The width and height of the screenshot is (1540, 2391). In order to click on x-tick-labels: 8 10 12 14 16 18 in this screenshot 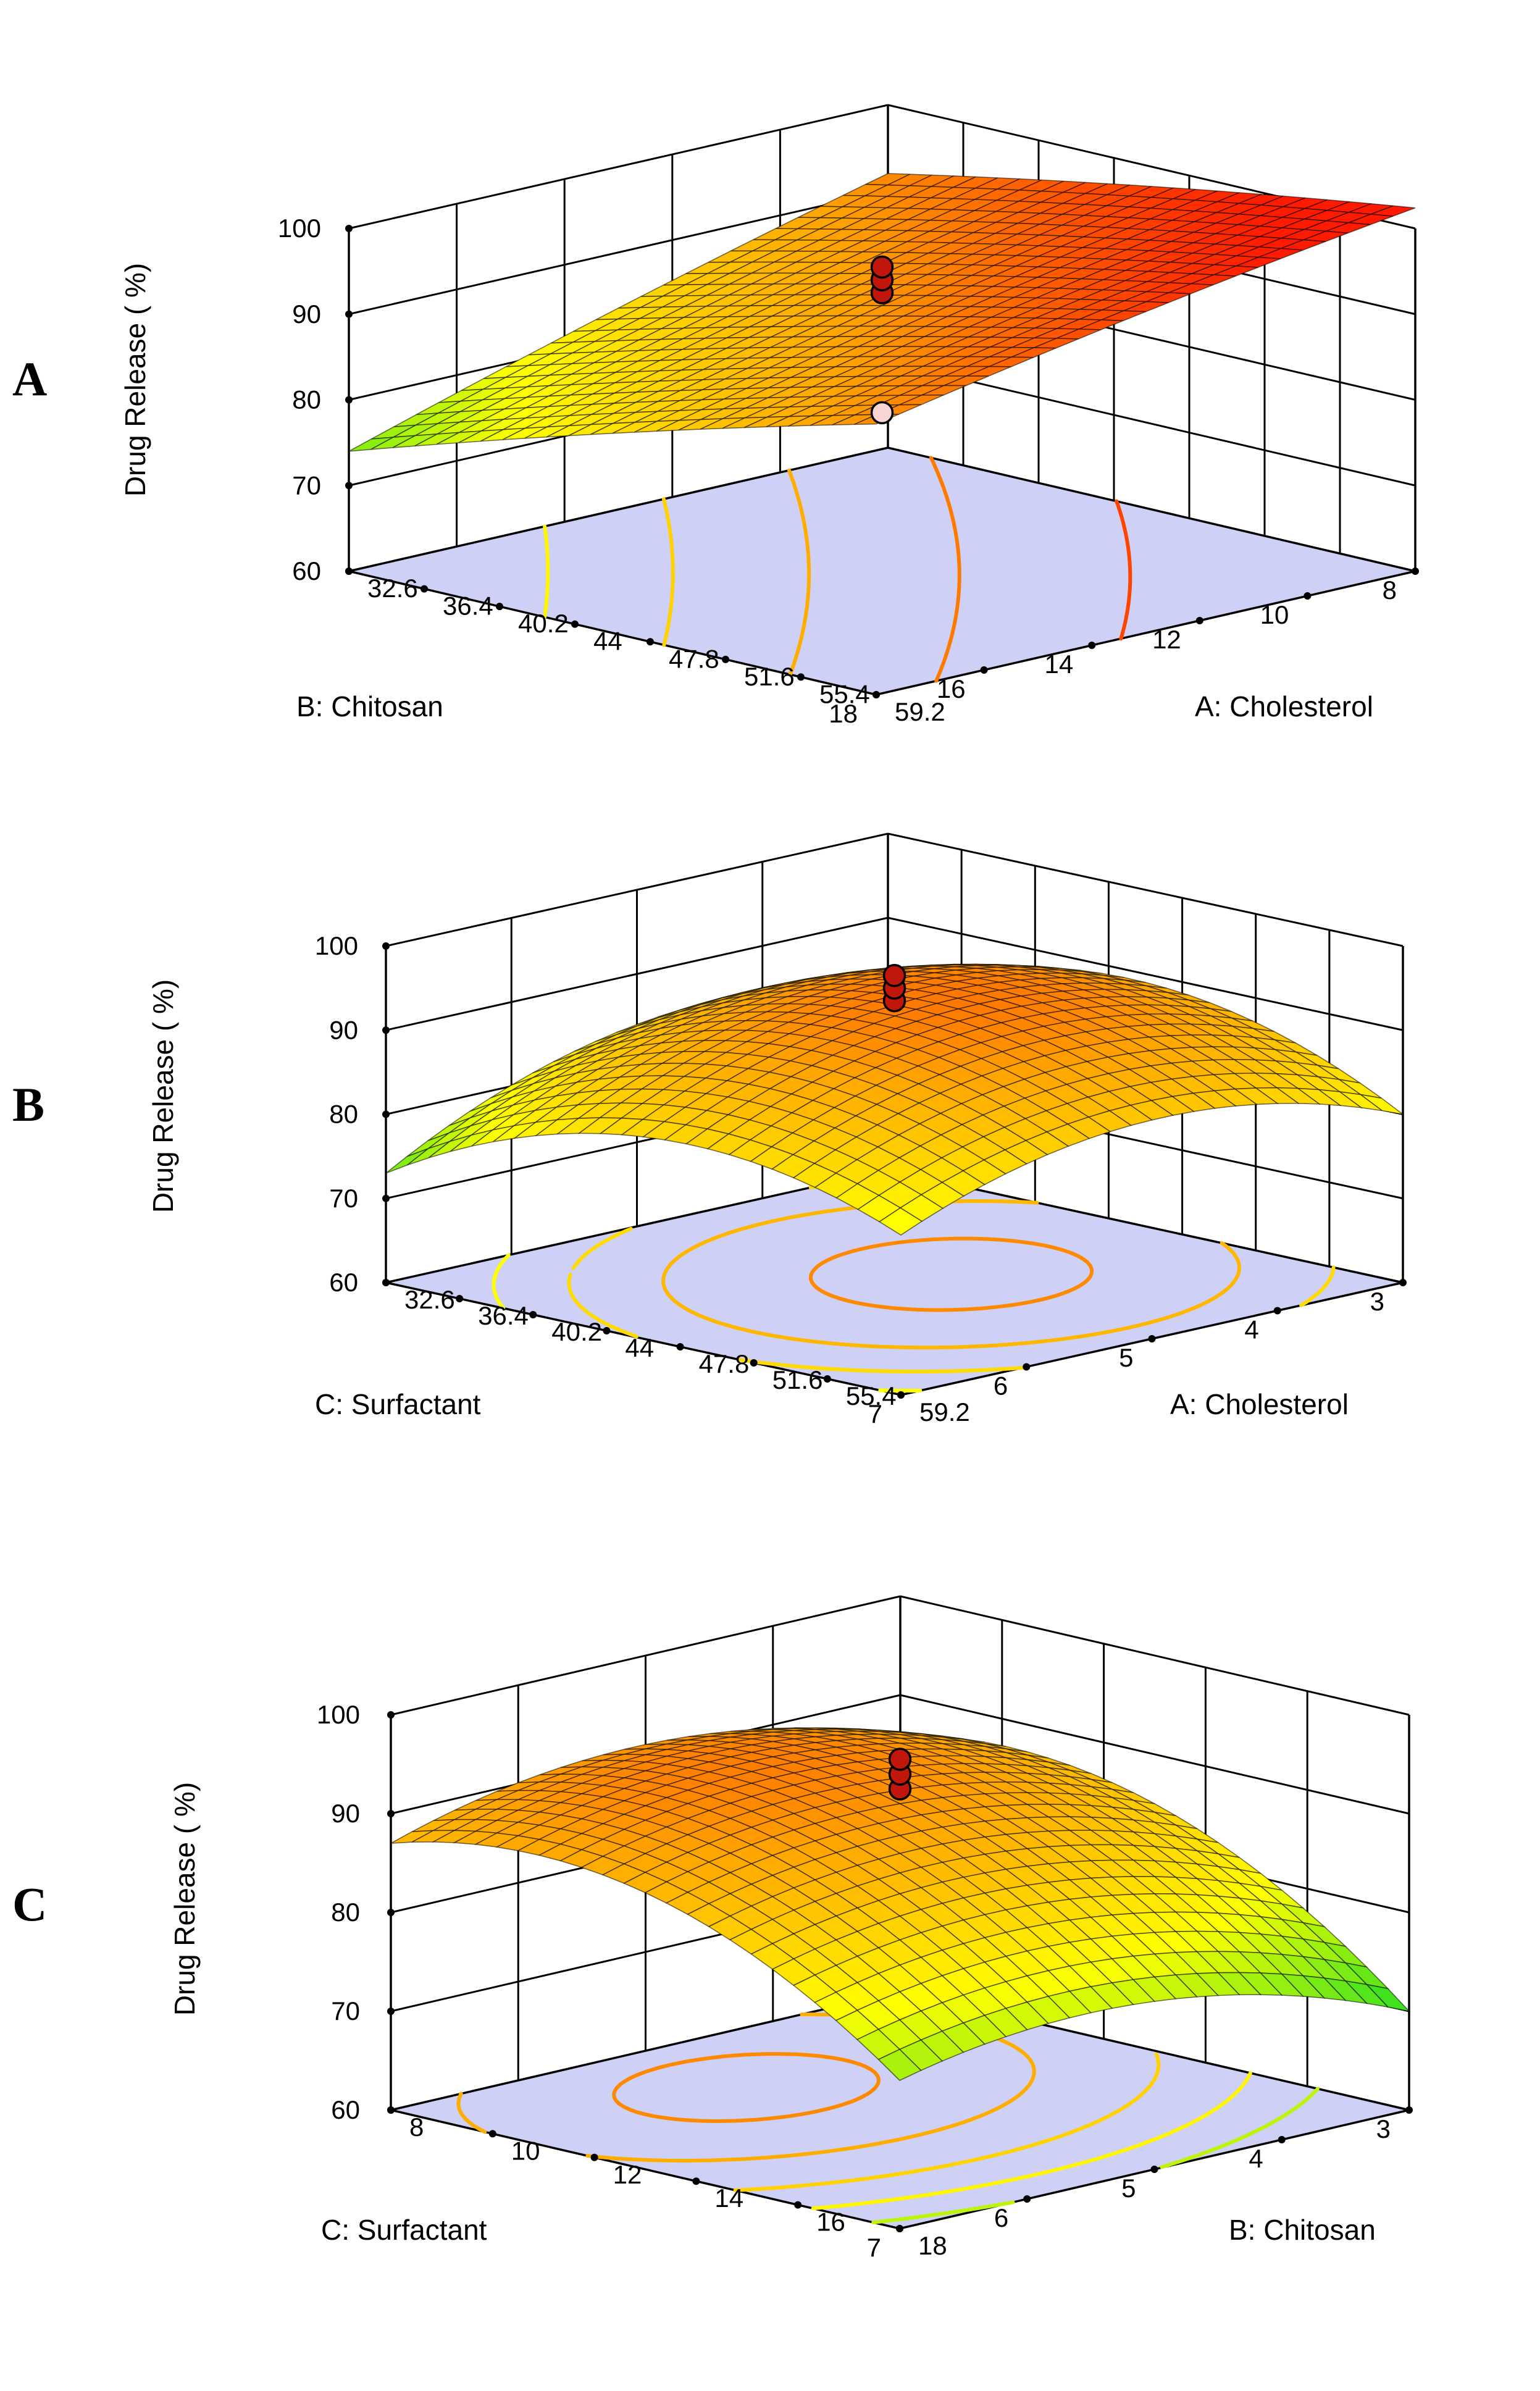, I will do `click(667, 2183)`.